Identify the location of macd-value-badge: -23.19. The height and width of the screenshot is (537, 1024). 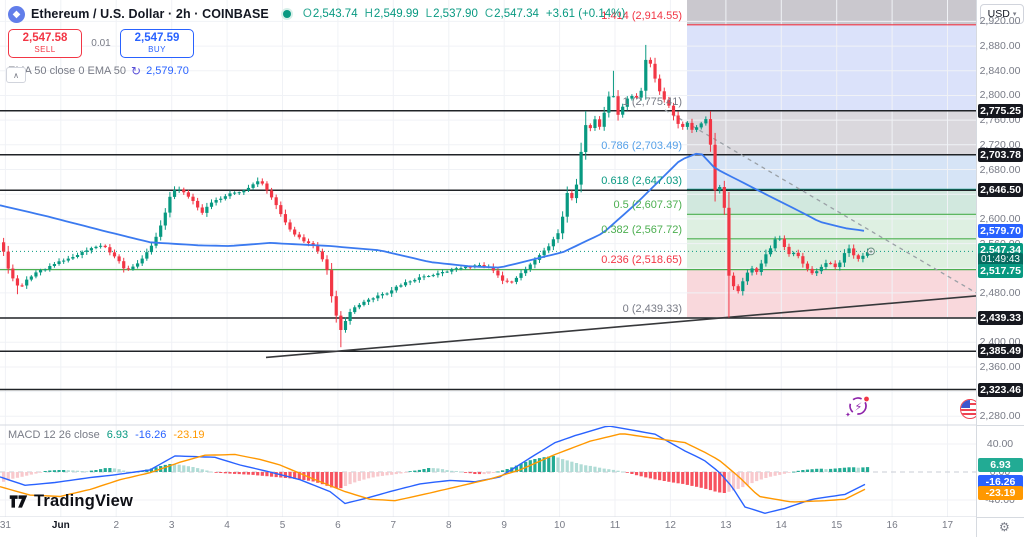
(1000, 493).